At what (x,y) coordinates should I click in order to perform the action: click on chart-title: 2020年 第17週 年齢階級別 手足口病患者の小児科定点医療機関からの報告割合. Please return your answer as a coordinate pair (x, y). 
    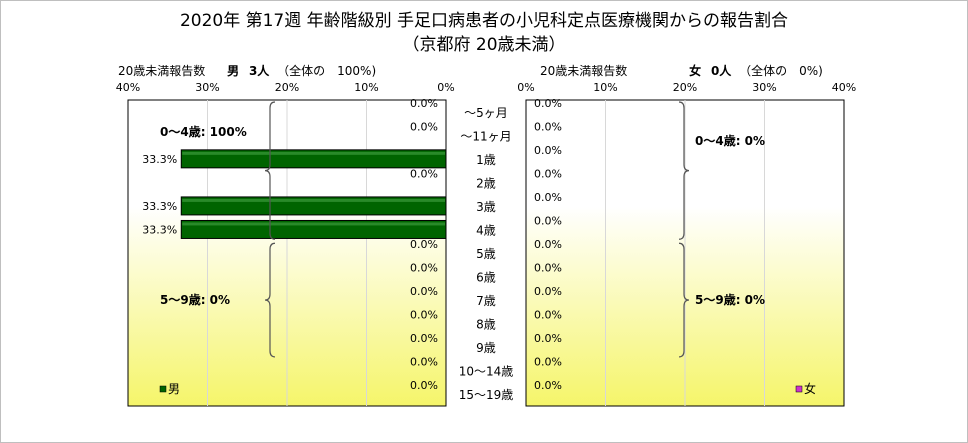
    Looking at the image, I should click on (484, 21).